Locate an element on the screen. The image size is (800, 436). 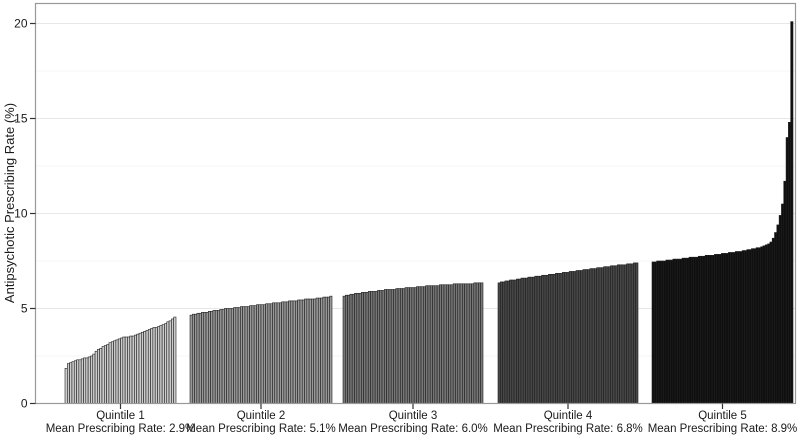
y-tick-label: 10 is located at coordinates (21, 214).